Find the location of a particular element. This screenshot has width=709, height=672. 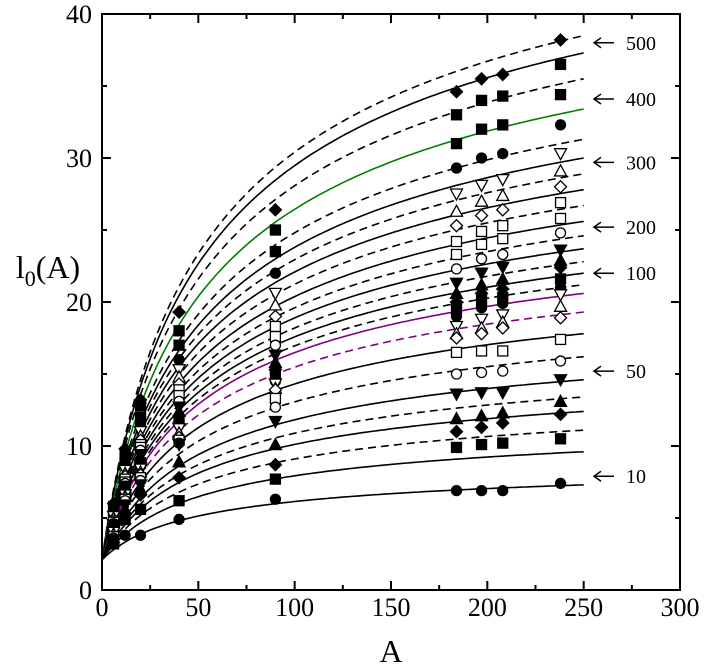

data-point-s9-p6 is located at coordinates (456, 254).